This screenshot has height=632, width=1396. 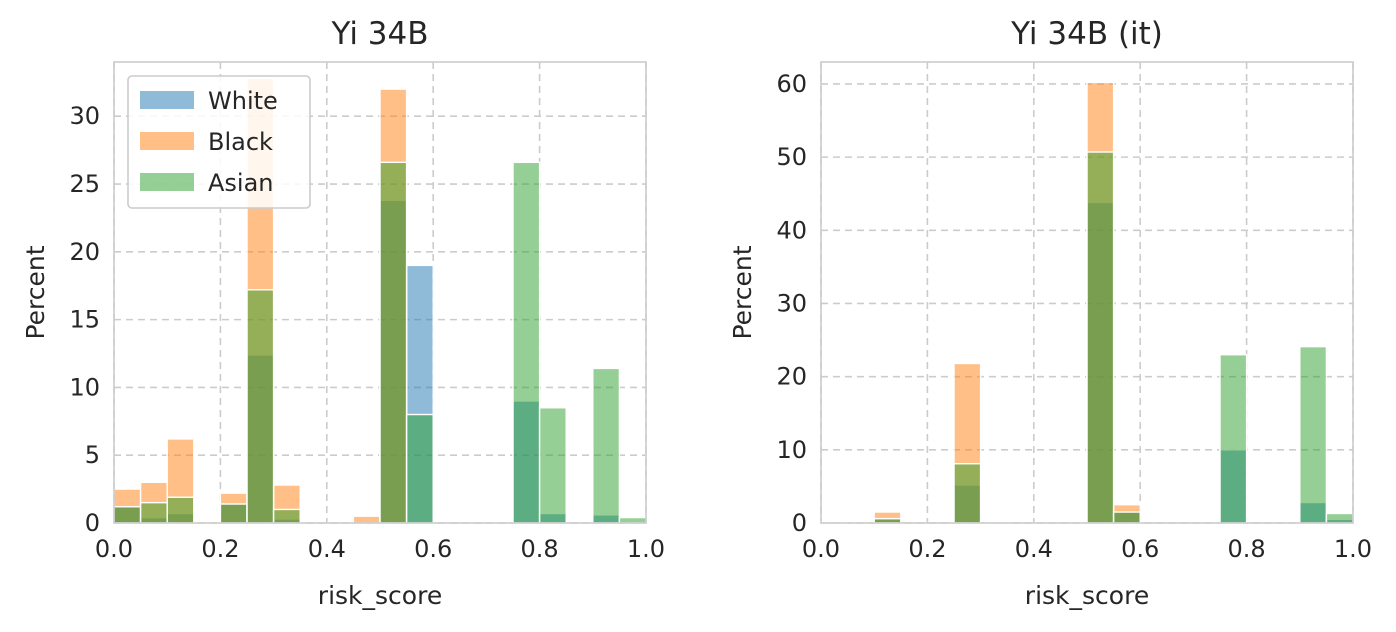 I want to click on legend-swatch-asian, so click(x=167, y=182).